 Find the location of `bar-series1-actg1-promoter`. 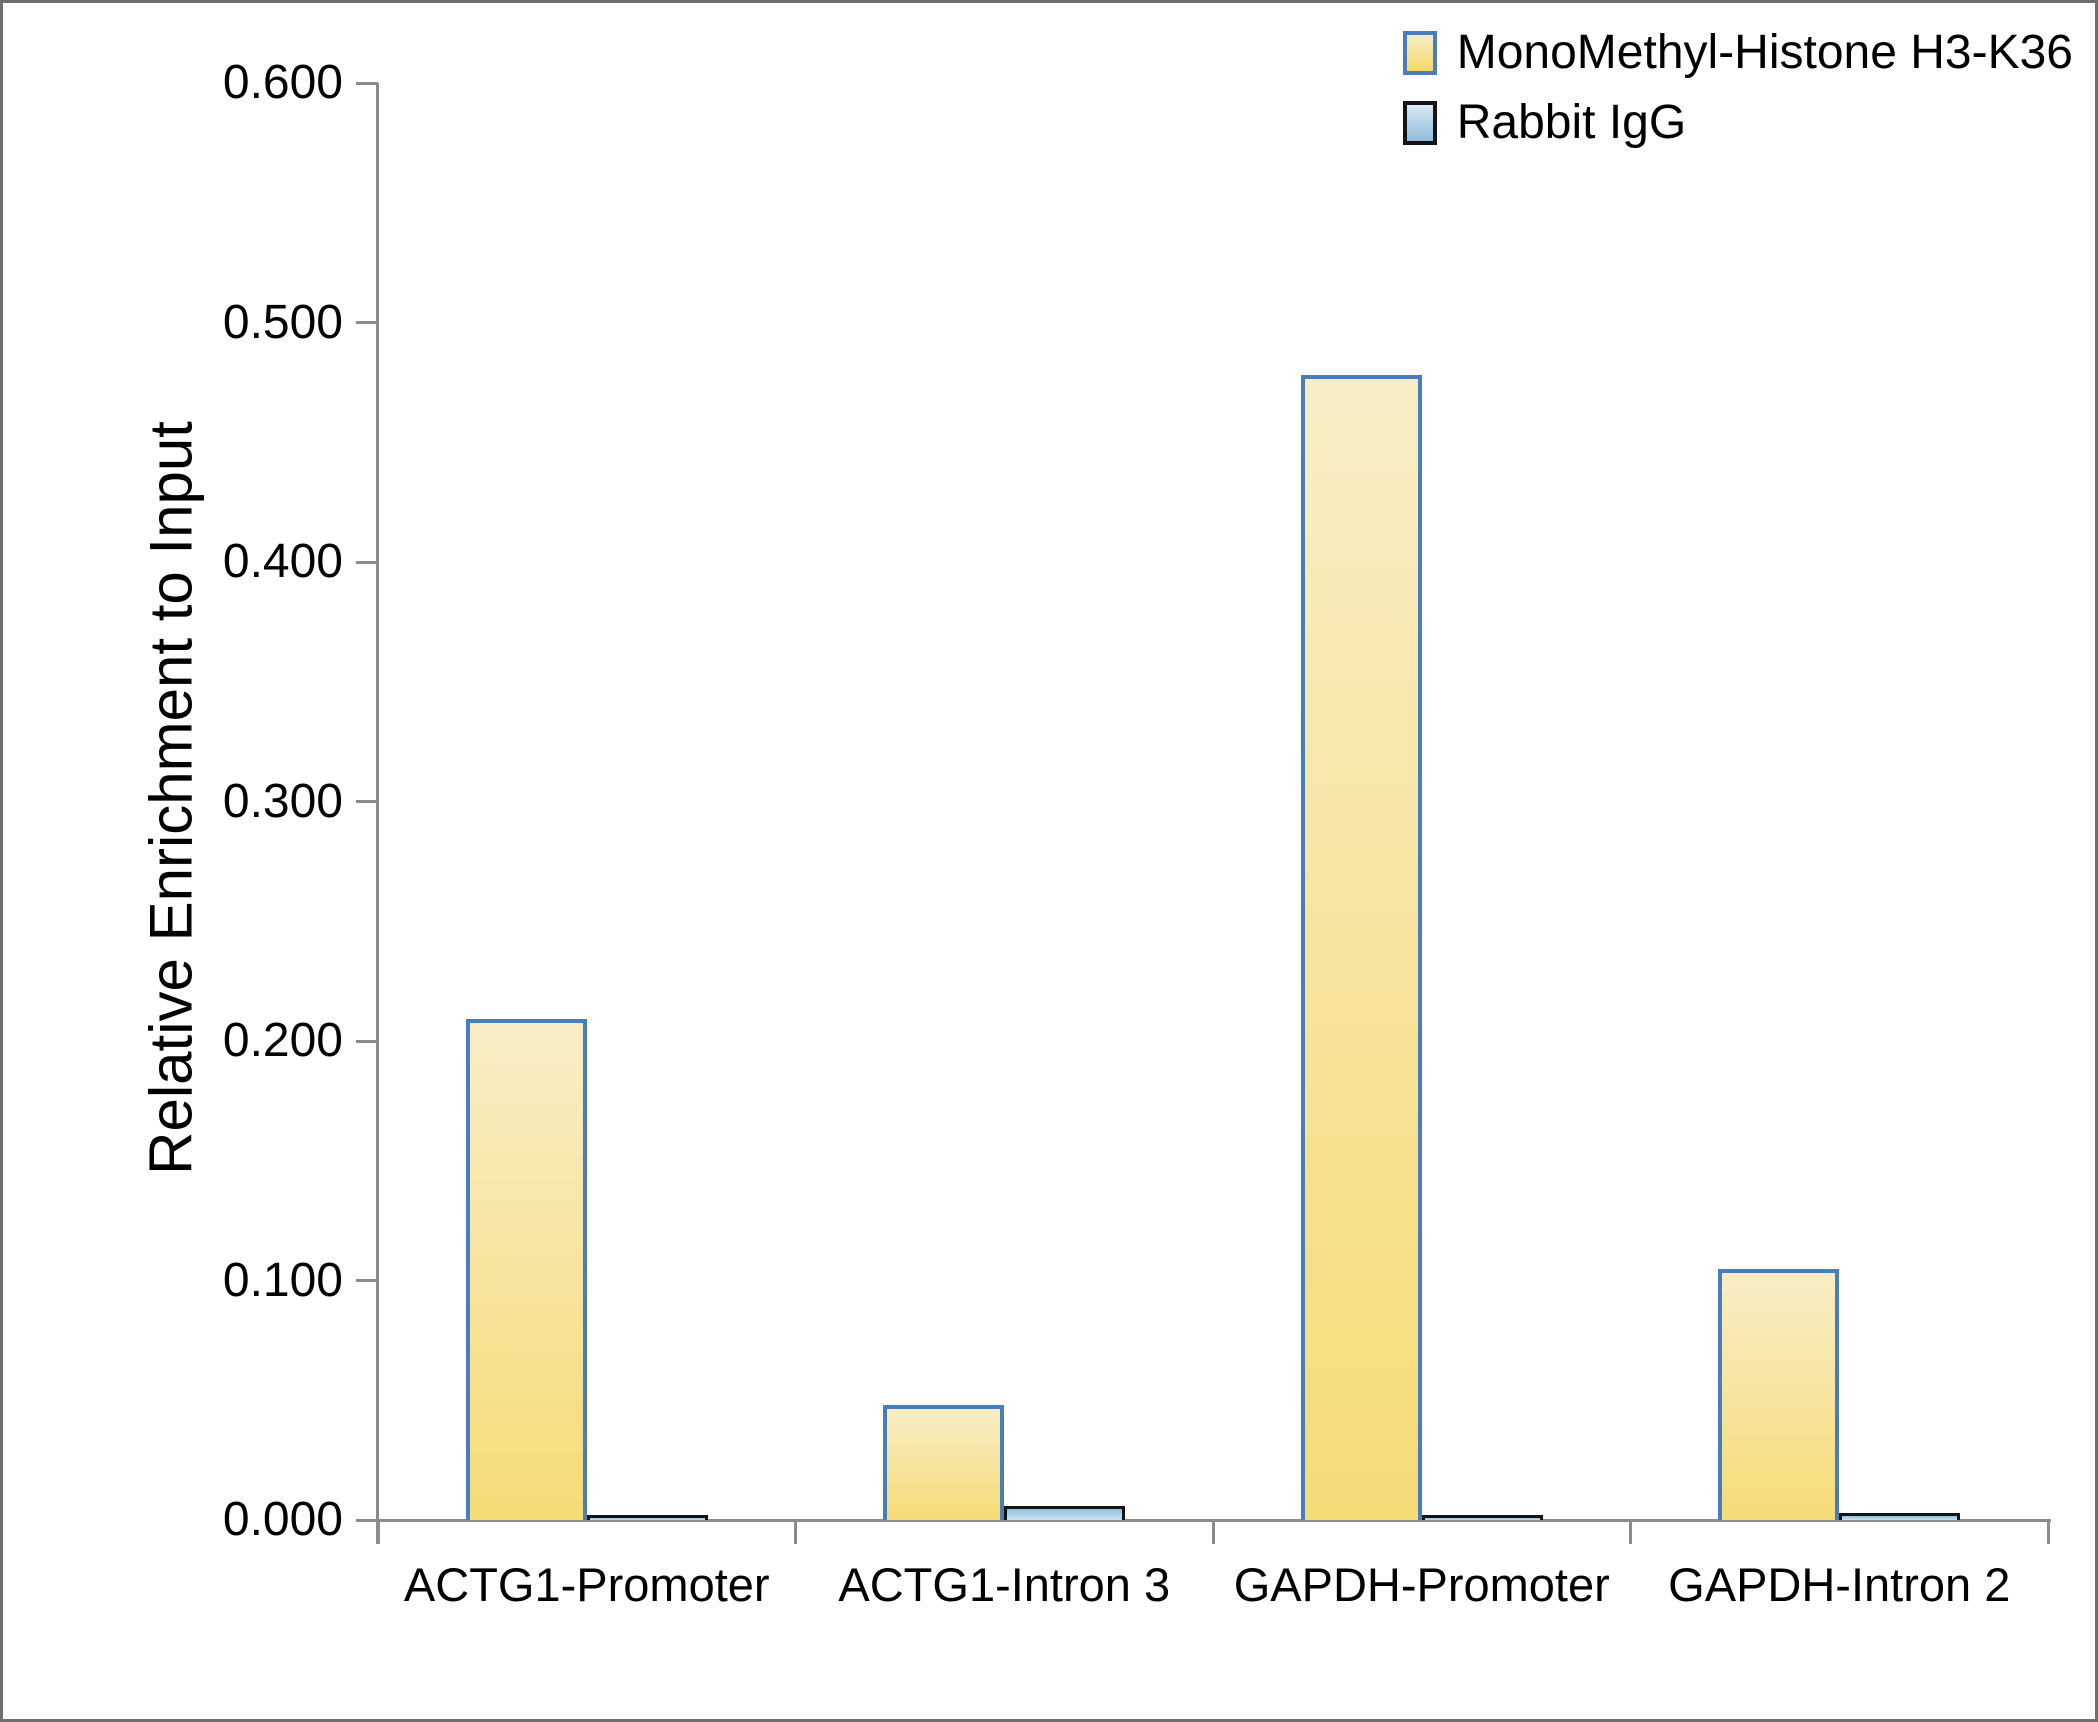

bar-series1-actg1-promoter is located at coordinates (647, 1517).